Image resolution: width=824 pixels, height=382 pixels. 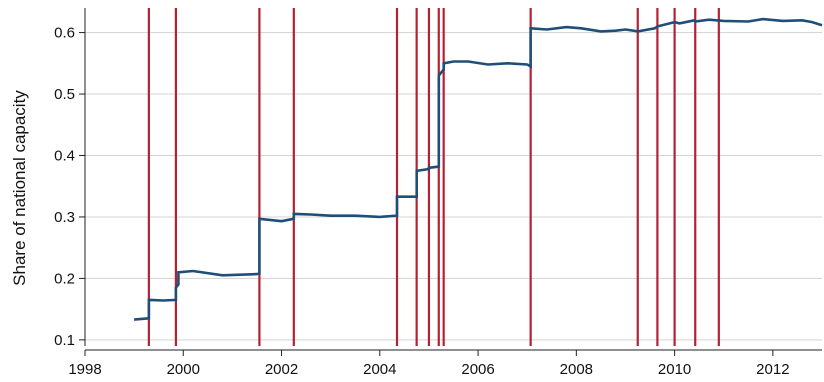 I want to click on x-tick-label: 1998, so click(x=84, y=369).